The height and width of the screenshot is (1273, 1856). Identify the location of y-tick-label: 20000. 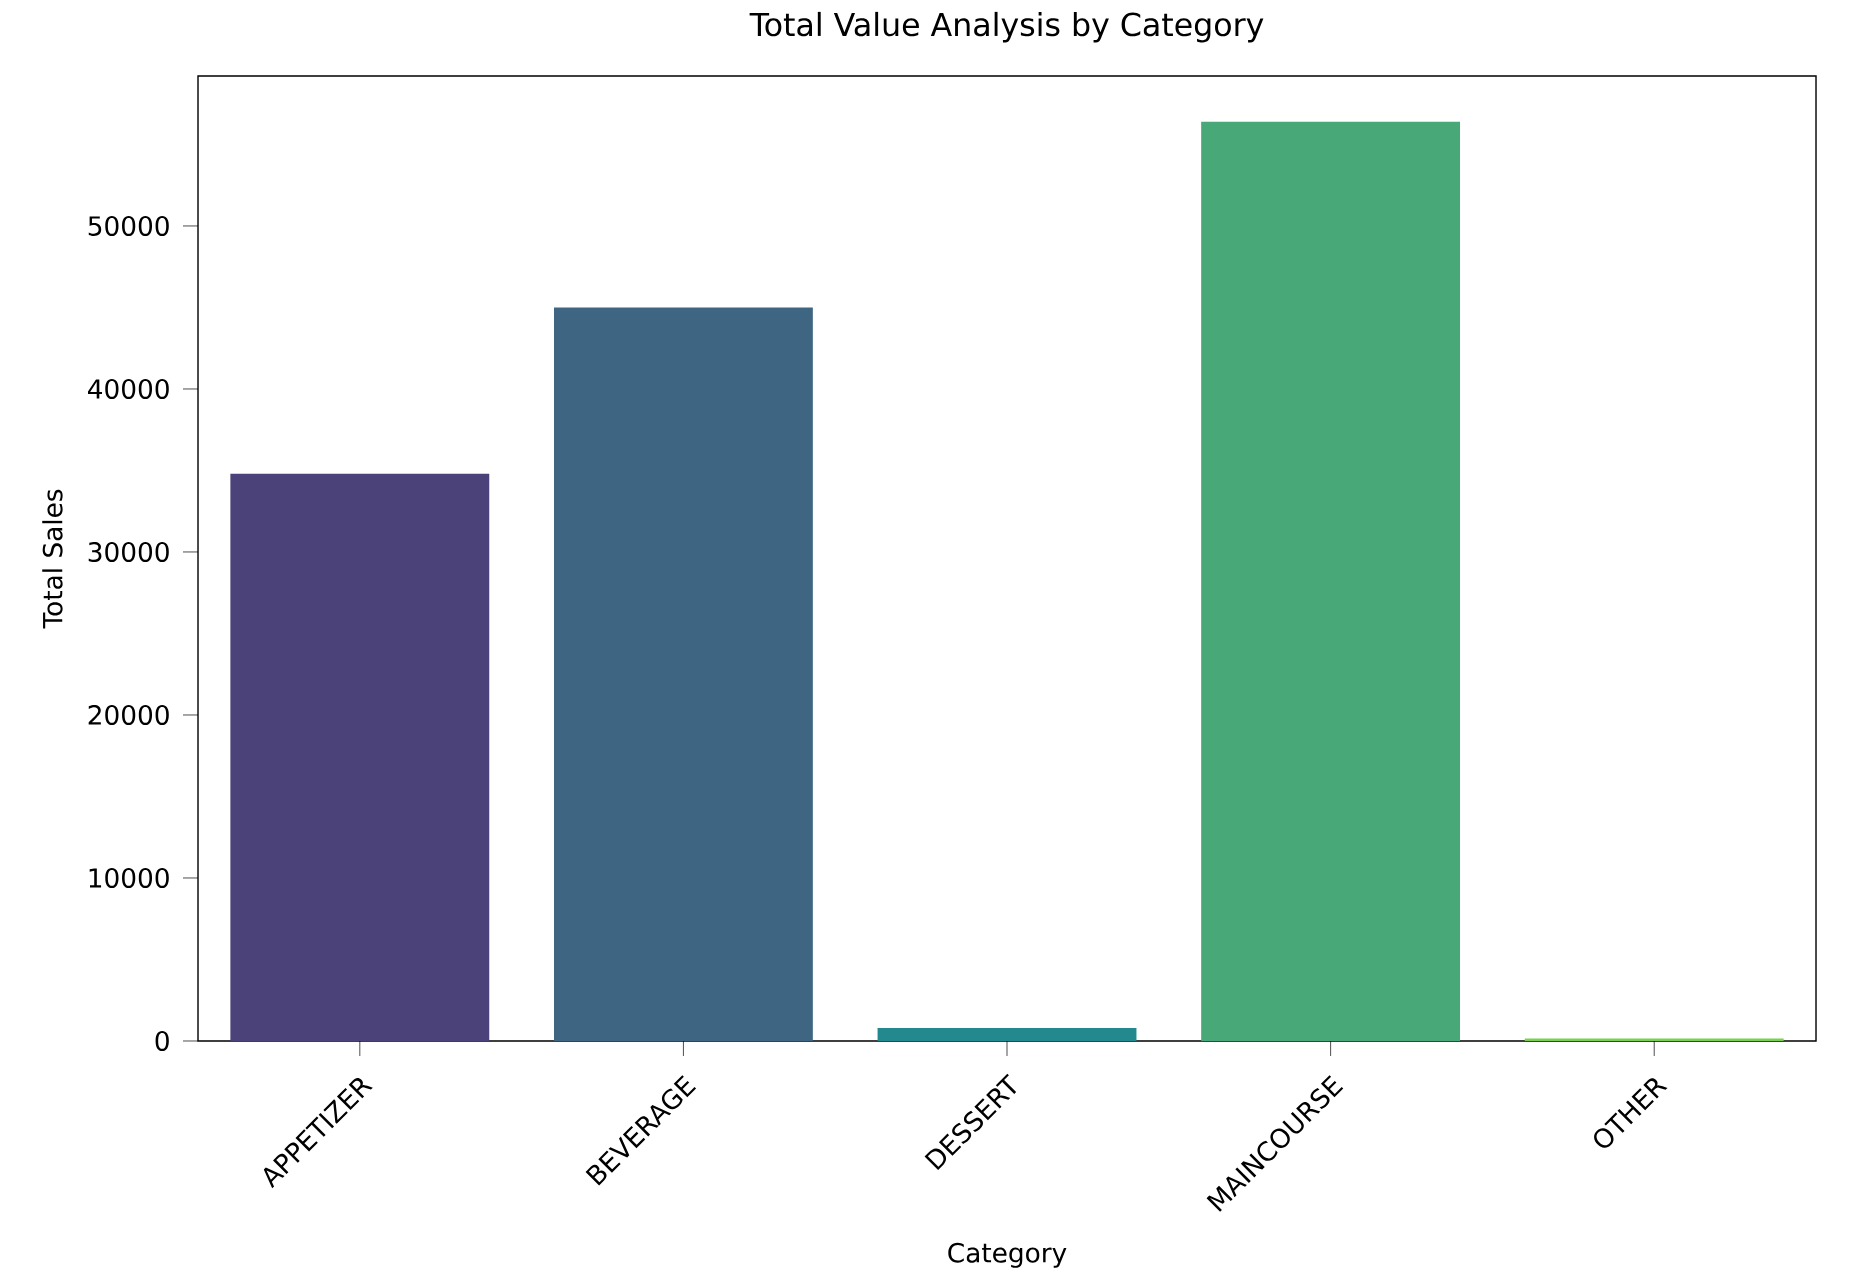
(128, 715).